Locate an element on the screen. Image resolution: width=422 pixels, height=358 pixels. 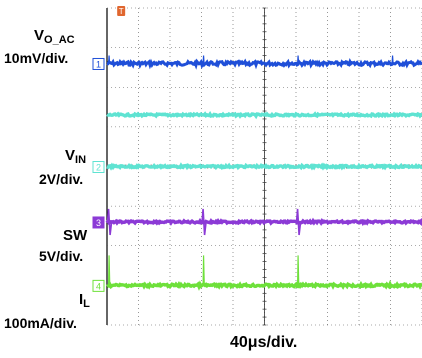
trace-ch1 is located at coordinates (264, 64).